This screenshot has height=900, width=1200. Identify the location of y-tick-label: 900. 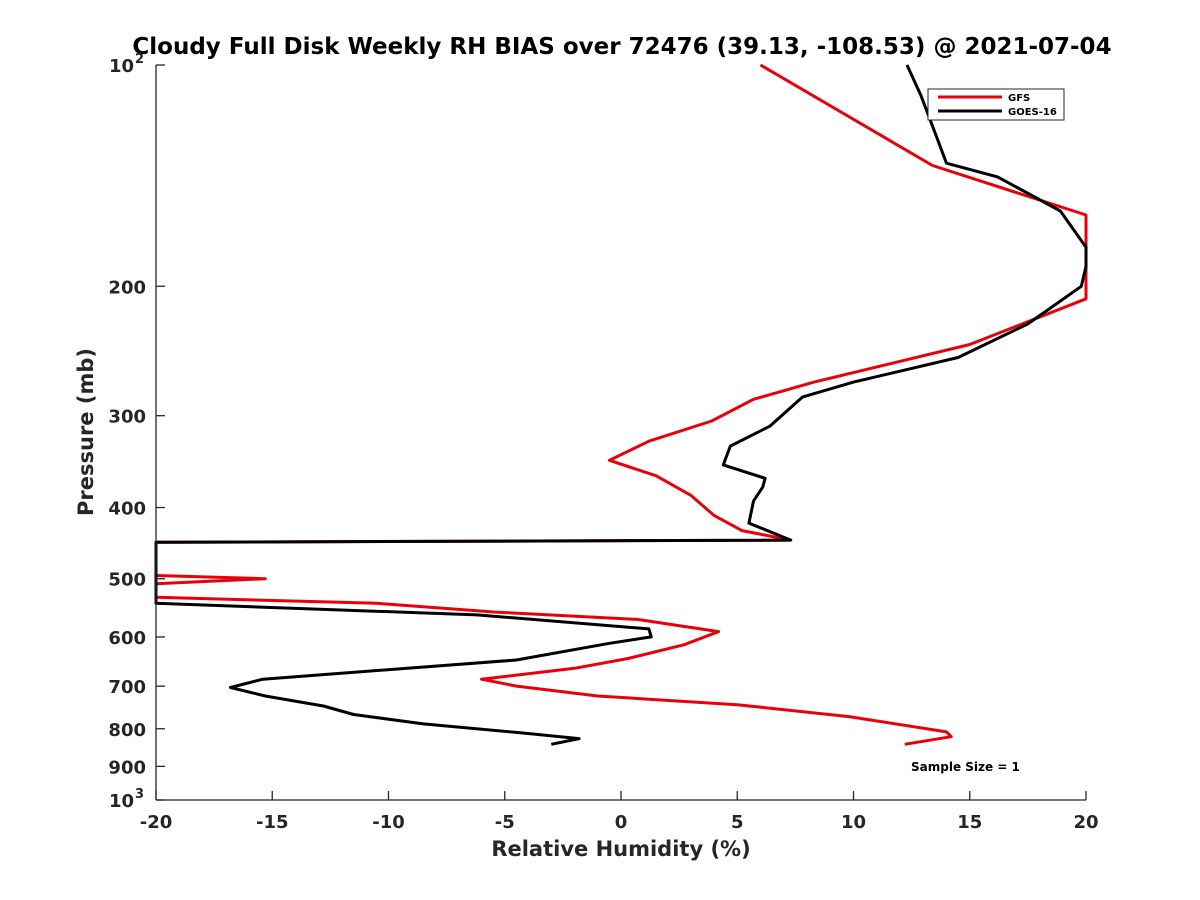
(127, 767).